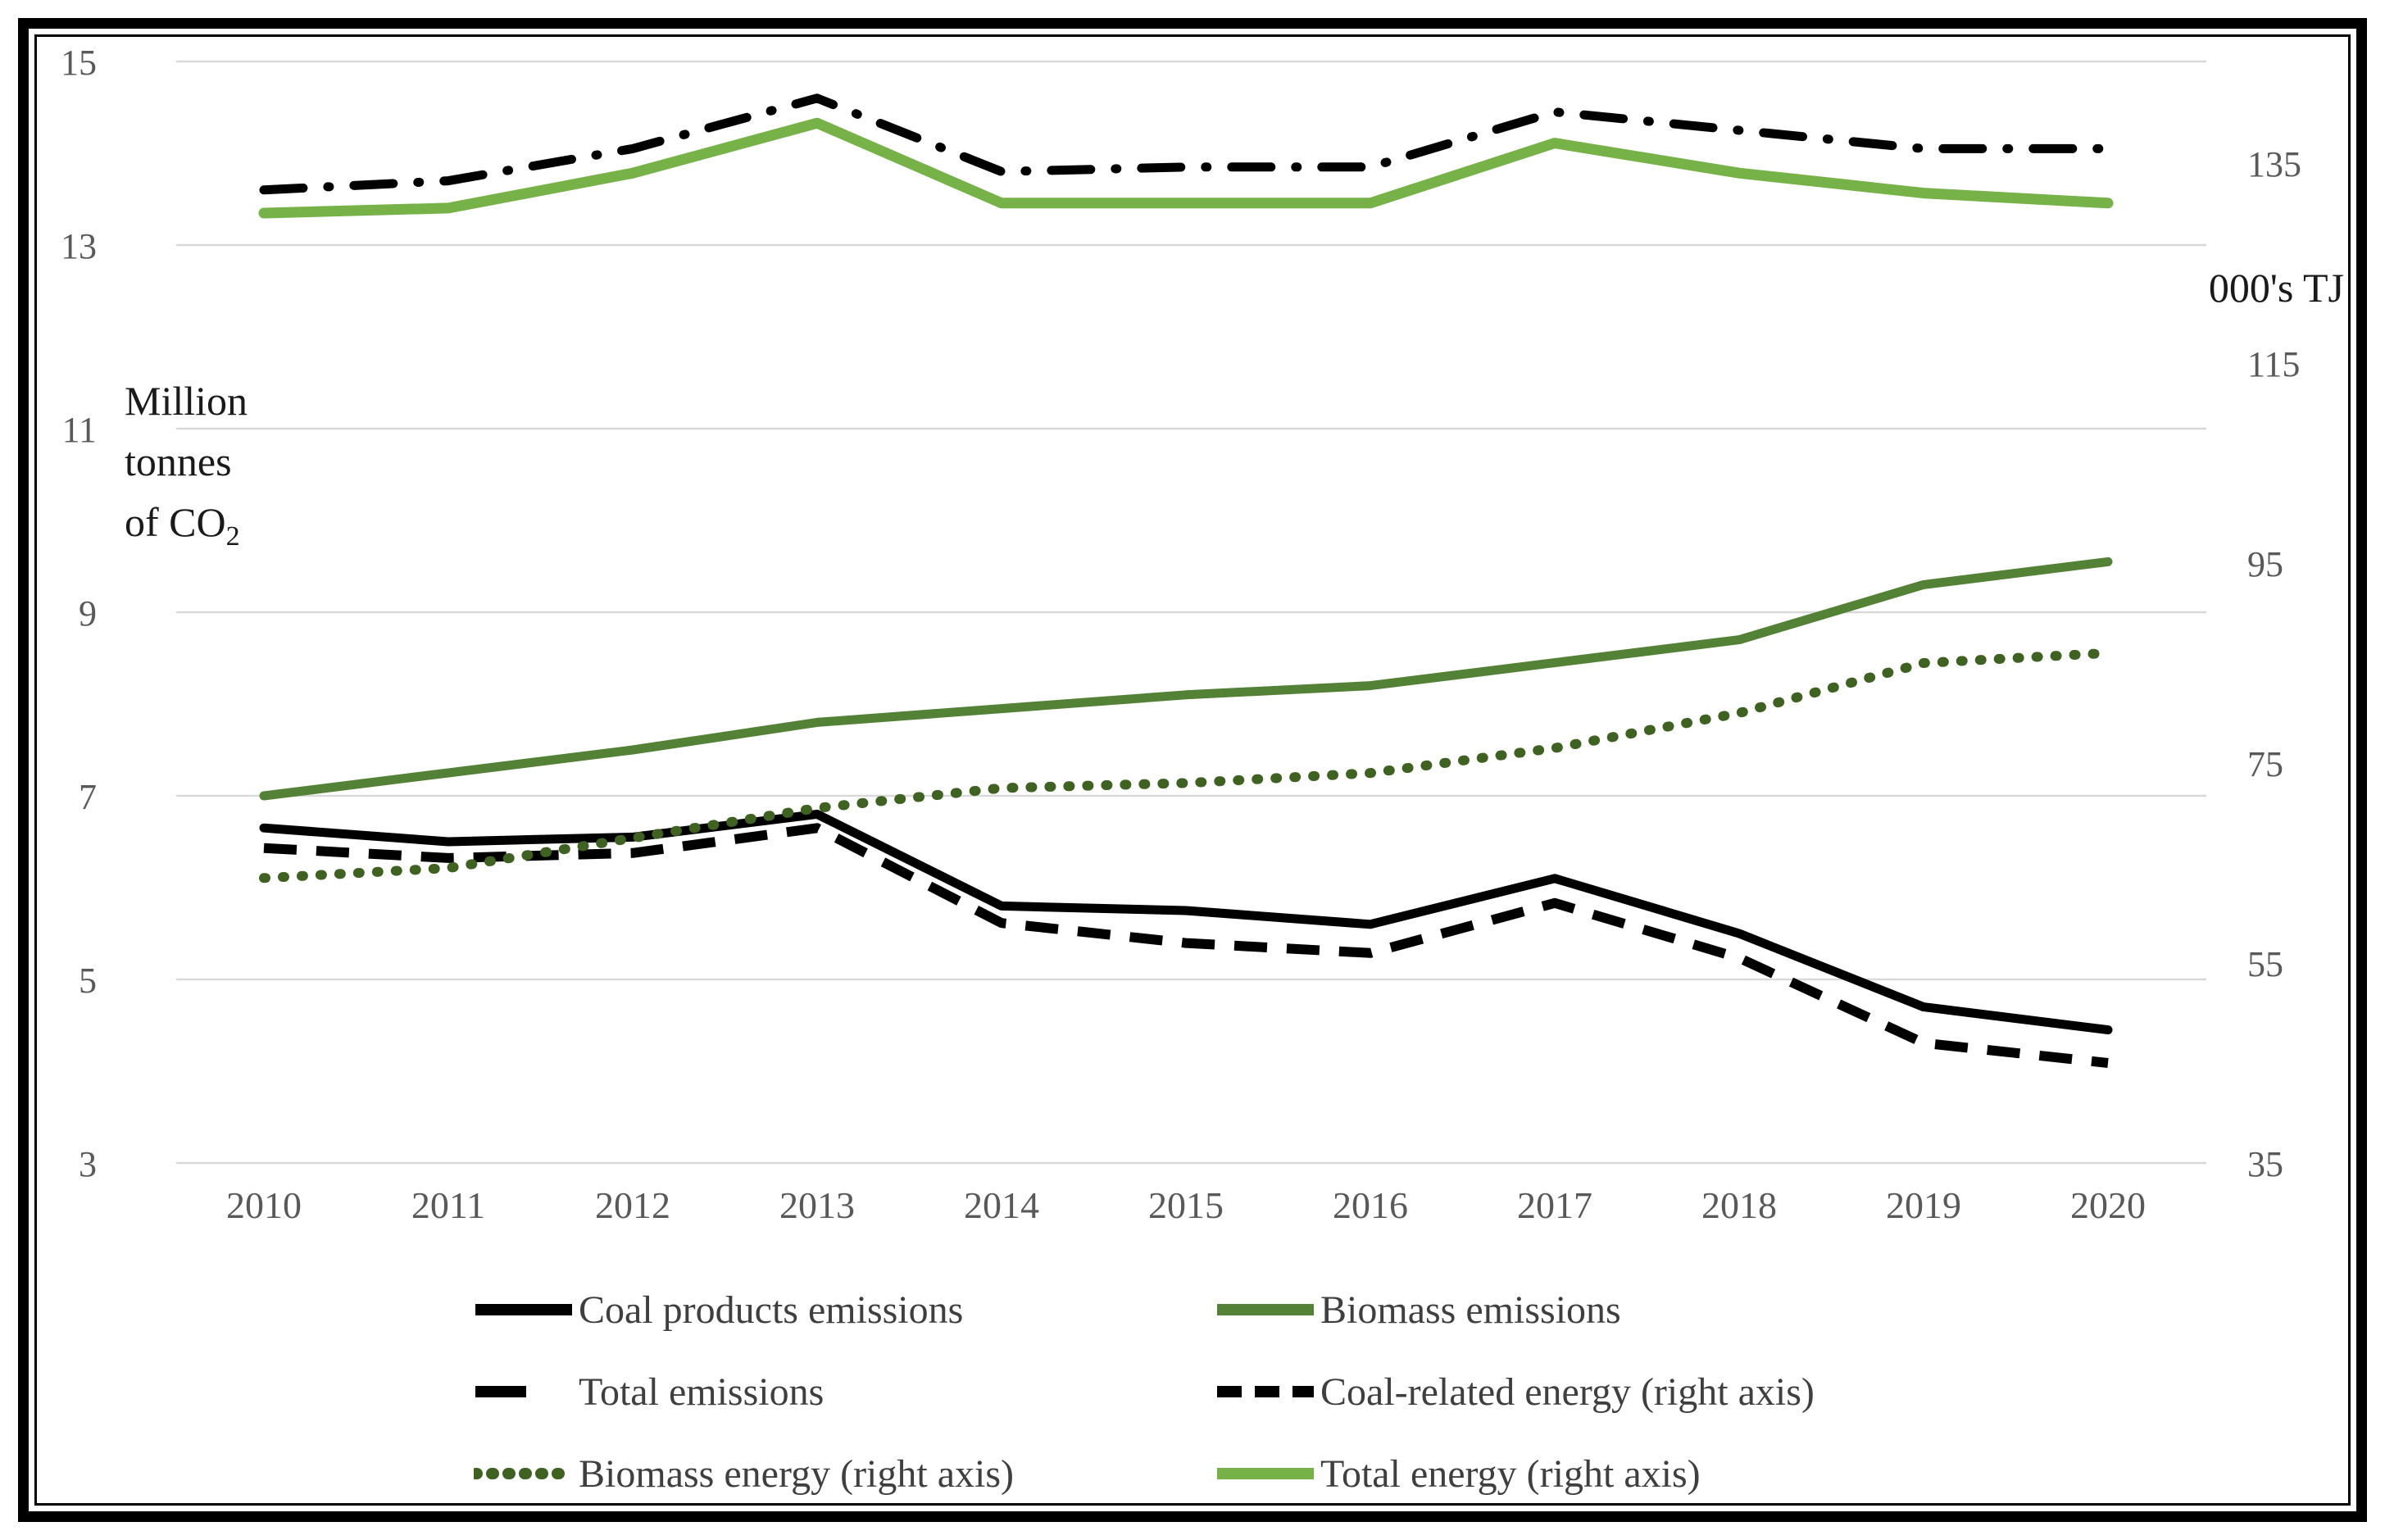  Describe the element at coordinates (2265, 764) in the screenshot. I see `right-axis-tick: 75` at that location.